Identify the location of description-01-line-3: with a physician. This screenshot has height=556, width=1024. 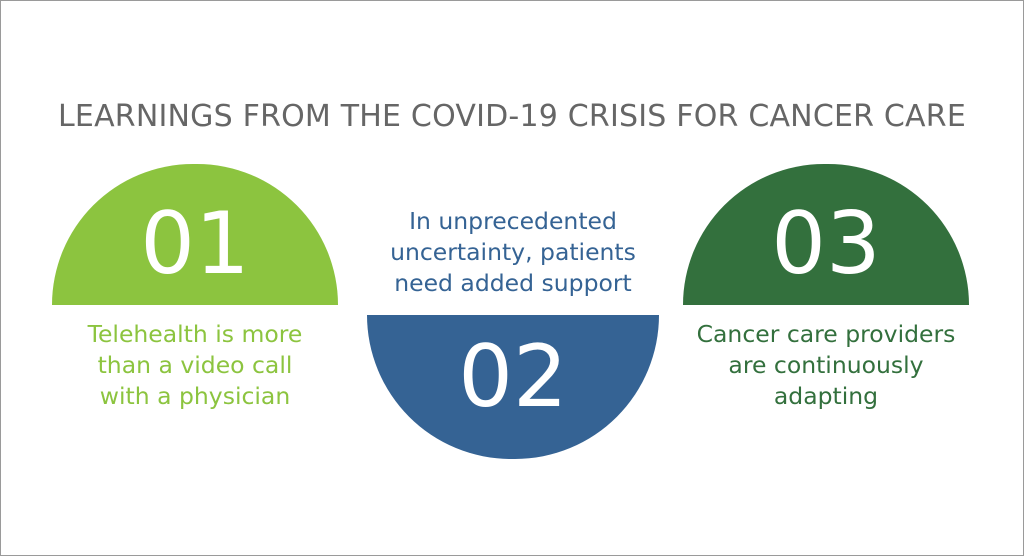
(195, 396).